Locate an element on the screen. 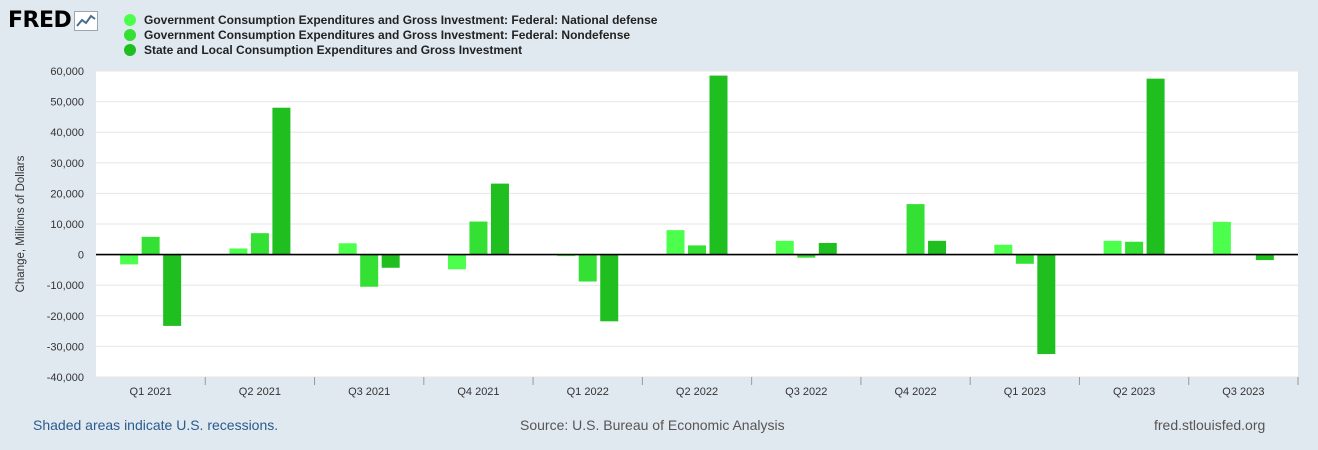 The height and width of the screenshot is (450, 1318). x-tick-label: Q2 2022 is located at coordinates (697, 392).